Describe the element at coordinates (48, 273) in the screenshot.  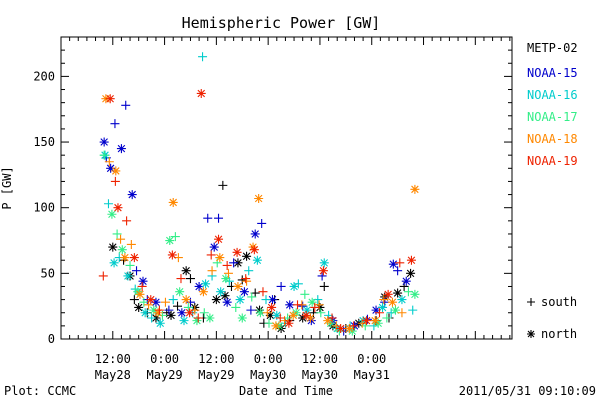
I see `y-tick-label: 50` at that location.